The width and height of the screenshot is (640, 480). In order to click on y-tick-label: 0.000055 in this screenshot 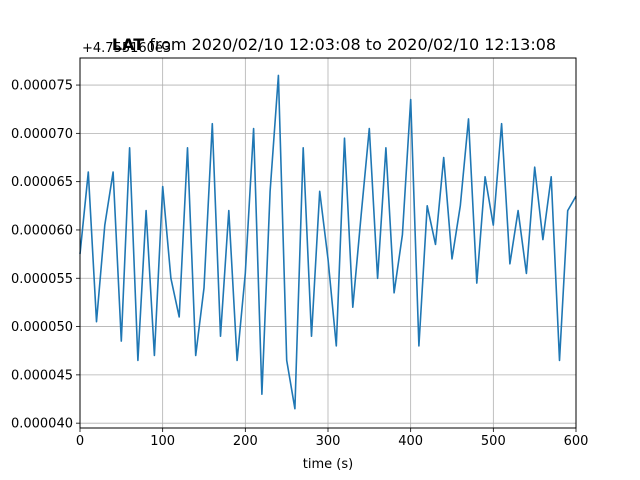, I will do `click(42, 279)`.